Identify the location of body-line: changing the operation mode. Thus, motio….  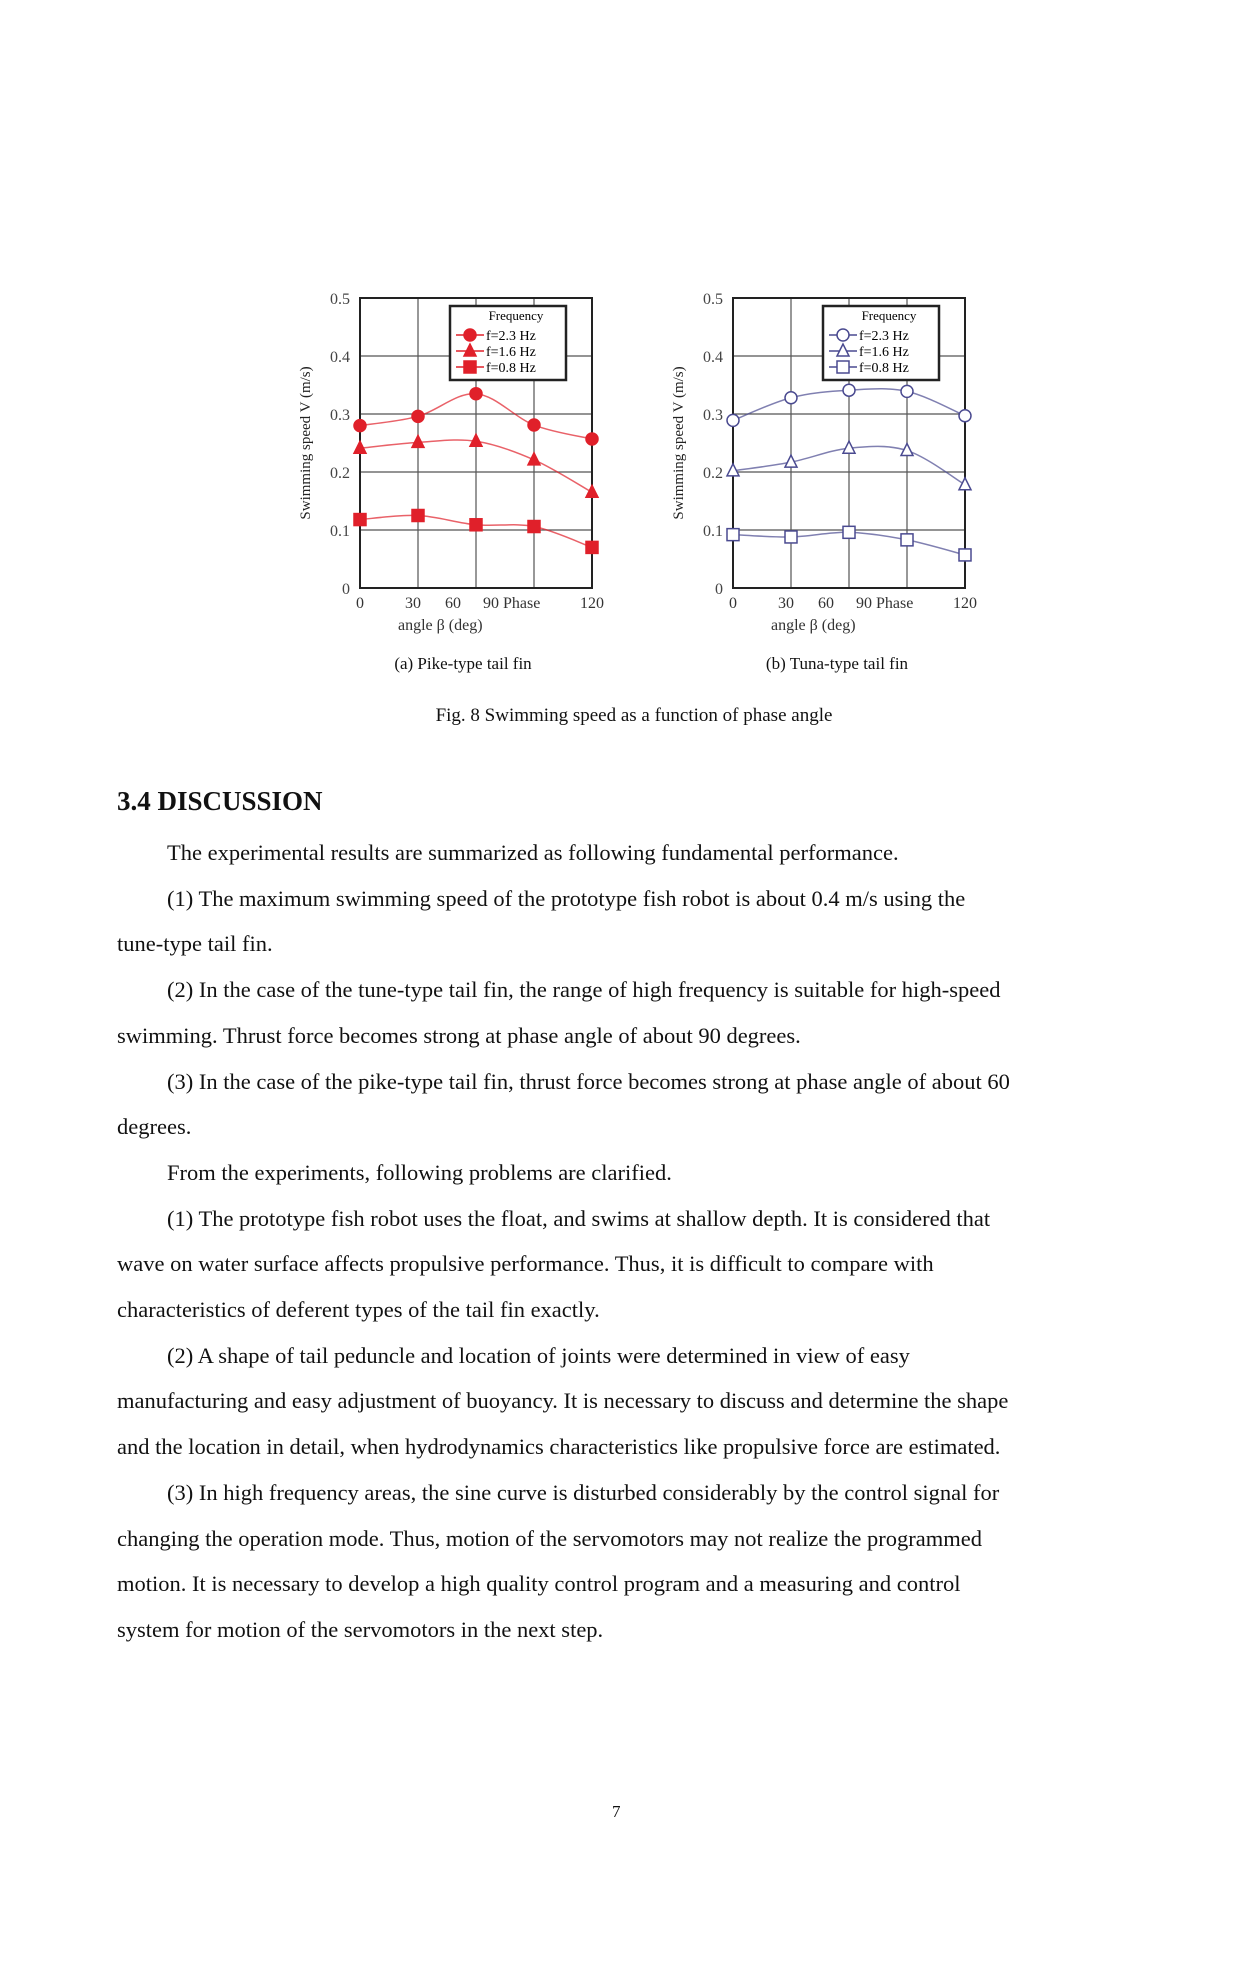
(549, 1538).